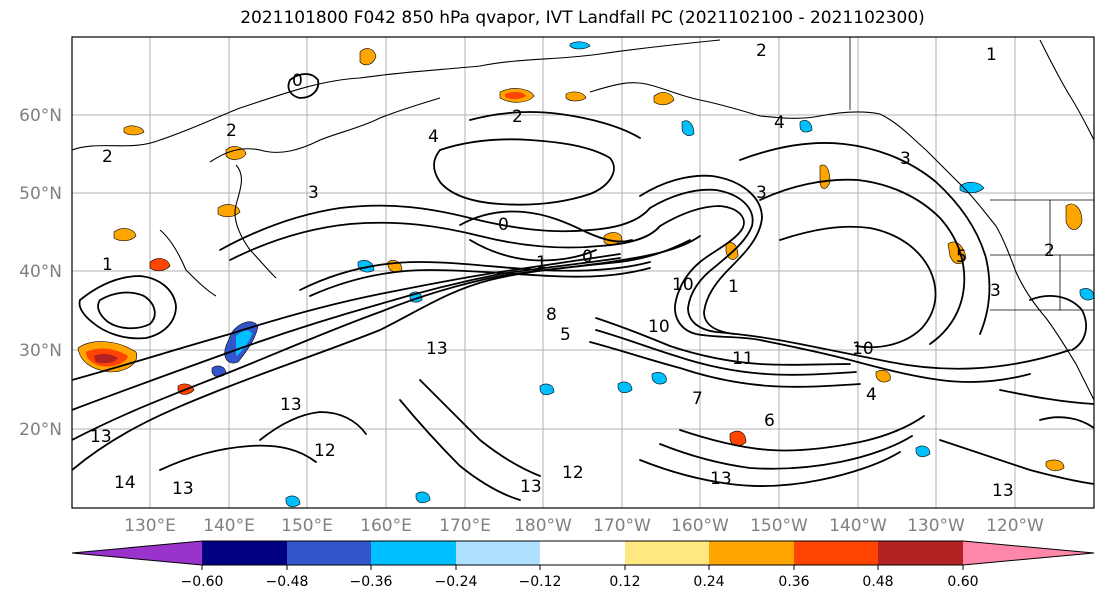 Image resolution: width=1105 pixels, height=601 pixels. I want to click on colorbar-tick-label: 0.48, so click(877, 582).